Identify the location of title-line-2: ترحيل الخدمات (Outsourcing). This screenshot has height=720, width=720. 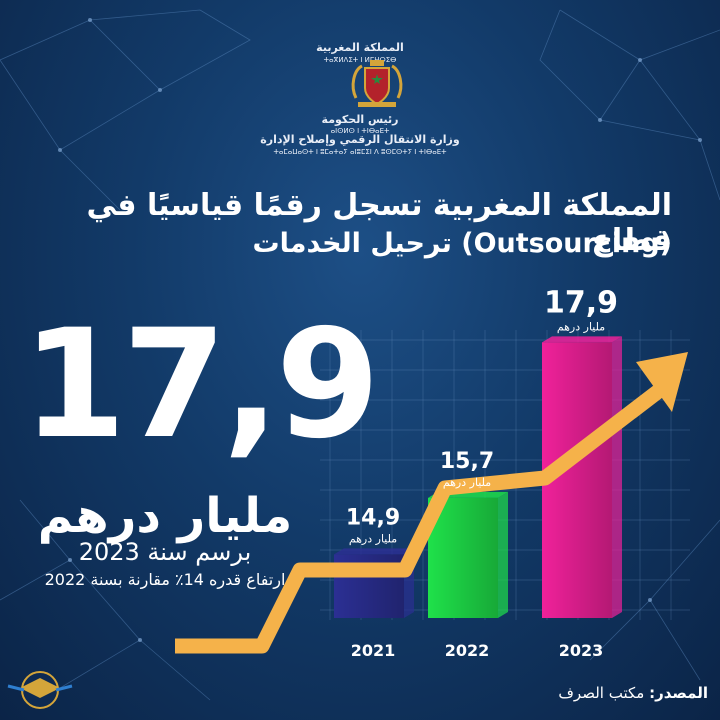
(462, 243).